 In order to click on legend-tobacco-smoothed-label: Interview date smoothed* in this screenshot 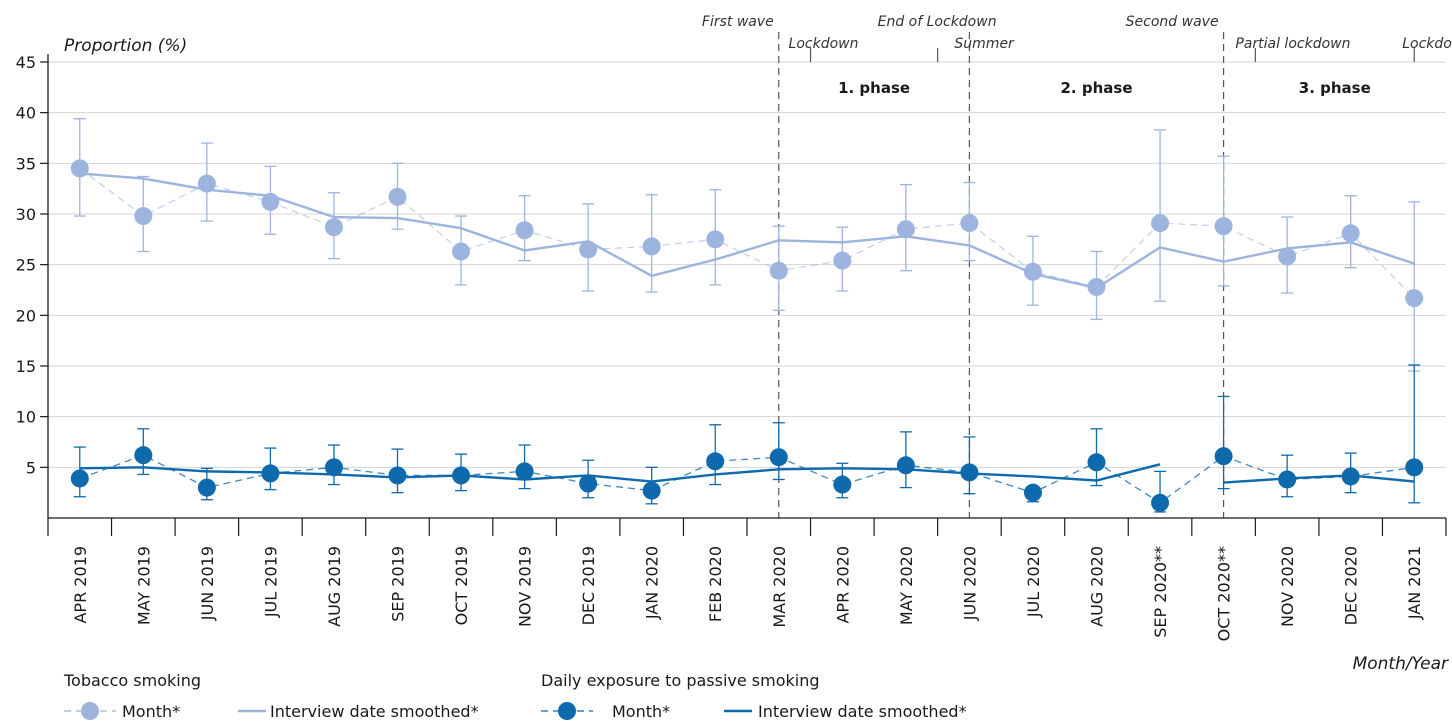, I will do `click(374, 711)`.